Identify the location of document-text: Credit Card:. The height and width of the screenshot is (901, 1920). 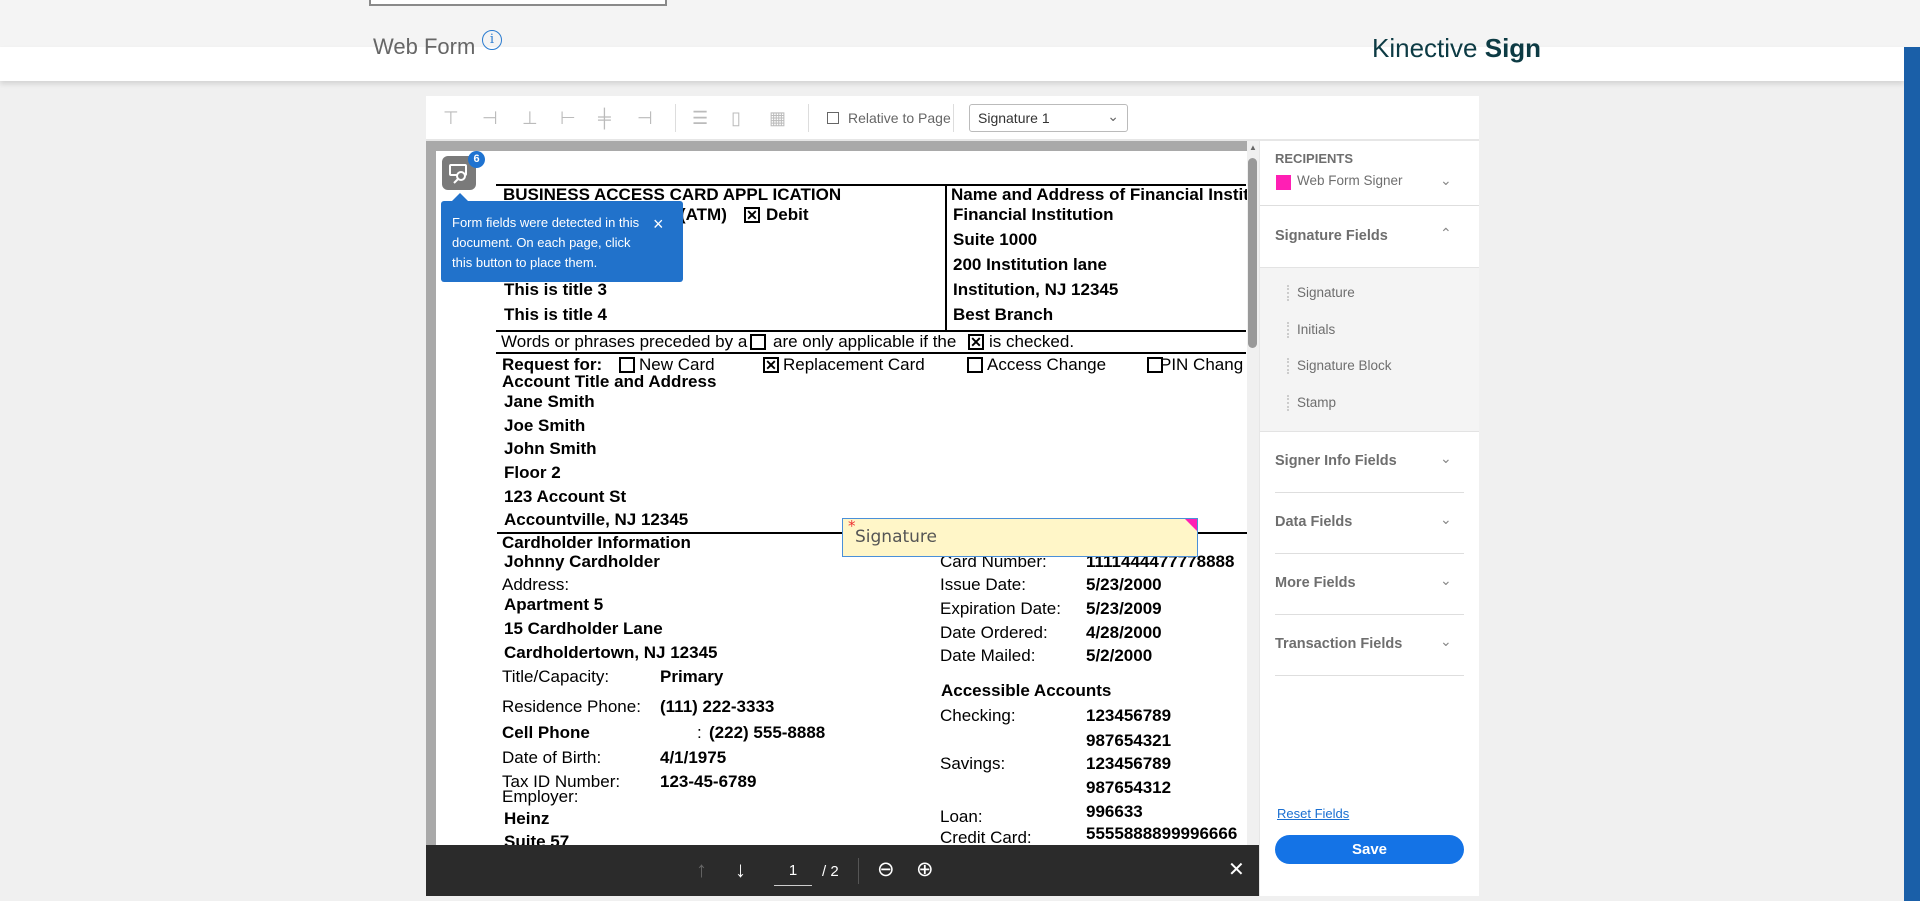
(986, 836).